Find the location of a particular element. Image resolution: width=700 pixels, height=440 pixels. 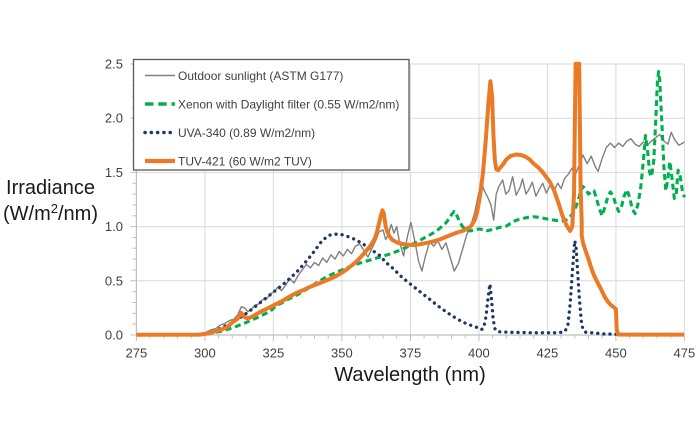

svg-text: (W/m2/nm) is located at coordinates (50, 213).